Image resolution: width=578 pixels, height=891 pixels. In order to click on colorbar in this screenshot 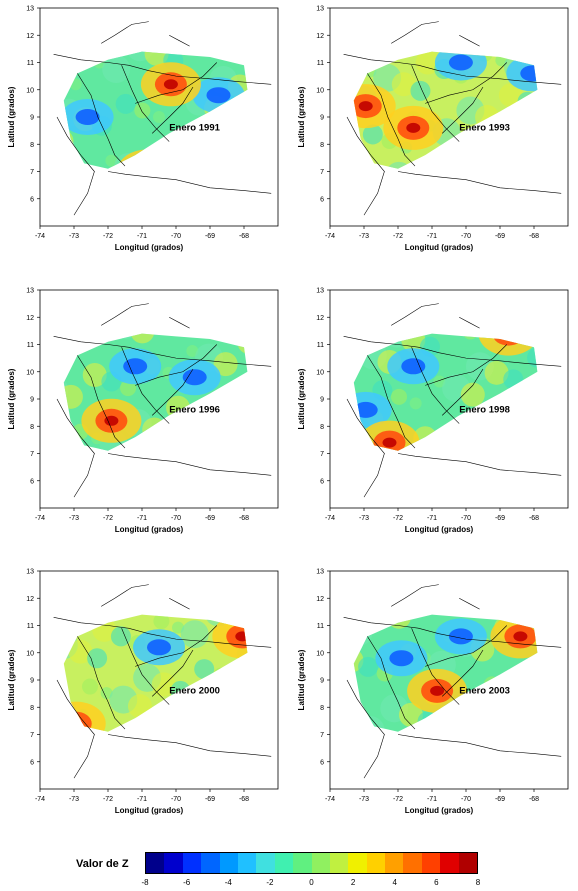, I will do `click(311, 863)`.